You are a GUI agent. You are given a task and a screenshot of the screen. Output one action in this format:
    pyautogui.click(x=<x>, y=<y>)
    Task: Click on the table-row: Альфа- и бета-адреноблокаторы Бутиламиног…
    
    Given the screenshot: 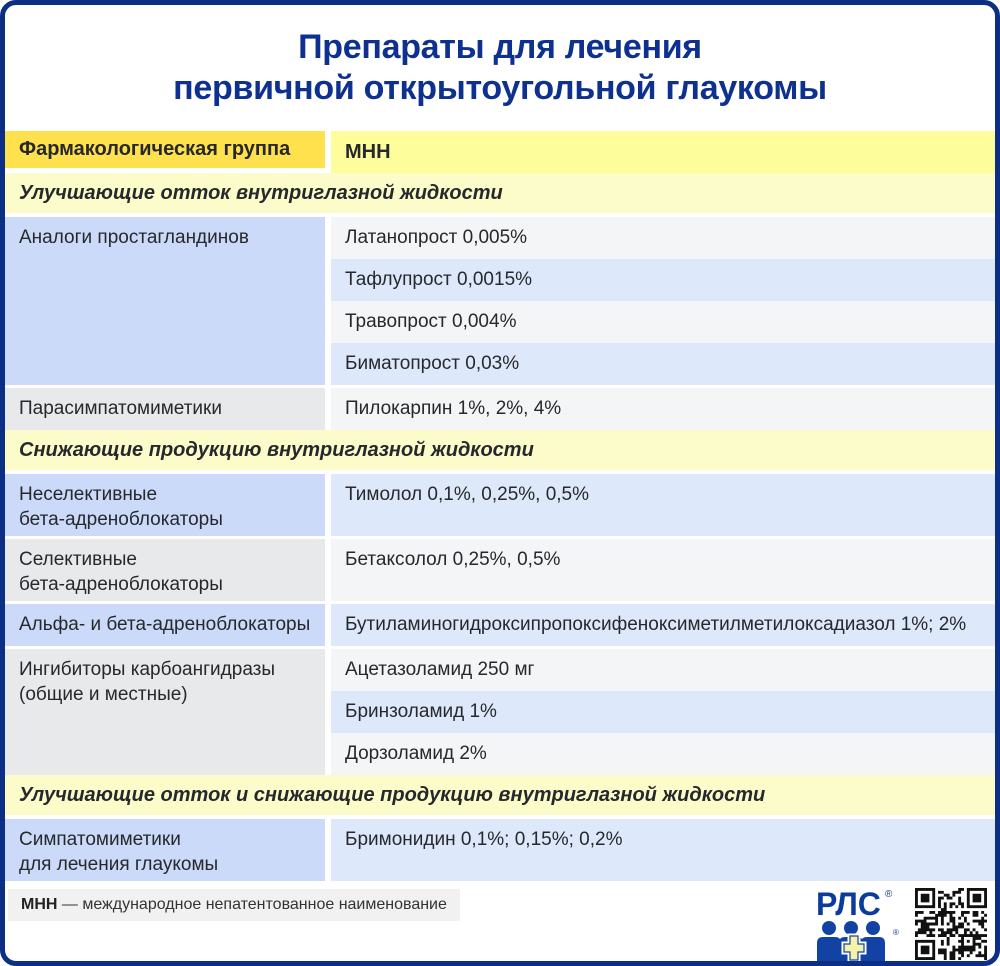 What is the action you would take?
    pyautogui.click(x=500, y=625)
    